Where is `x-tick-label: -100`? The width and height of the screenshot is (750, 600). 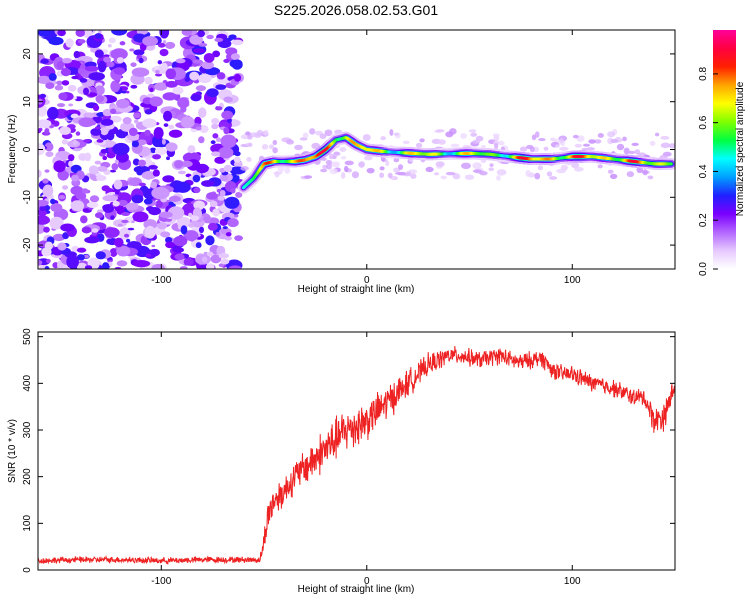 x-tick-label: -100 is located at coordinates (161, 280).